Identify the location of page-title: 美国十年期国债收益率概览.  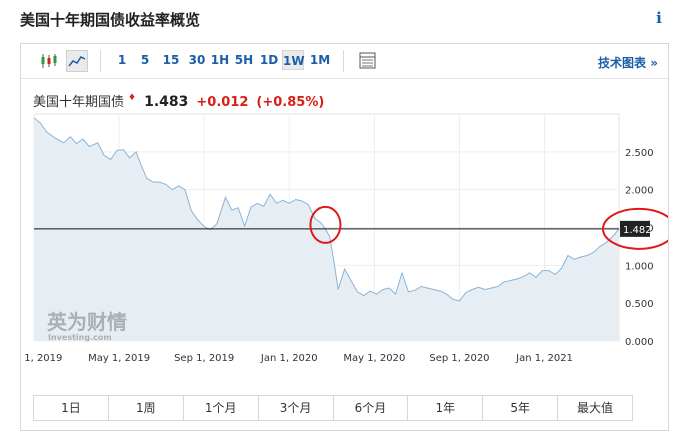
(110, 20).